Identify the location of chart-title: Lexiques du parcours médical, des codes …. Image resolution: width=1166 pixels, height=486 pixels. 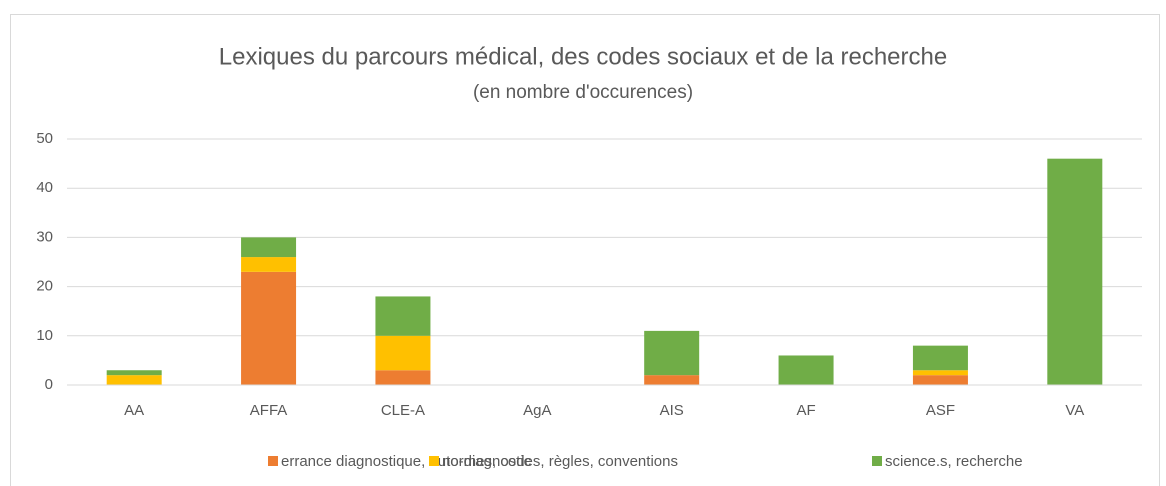
(583, 56).